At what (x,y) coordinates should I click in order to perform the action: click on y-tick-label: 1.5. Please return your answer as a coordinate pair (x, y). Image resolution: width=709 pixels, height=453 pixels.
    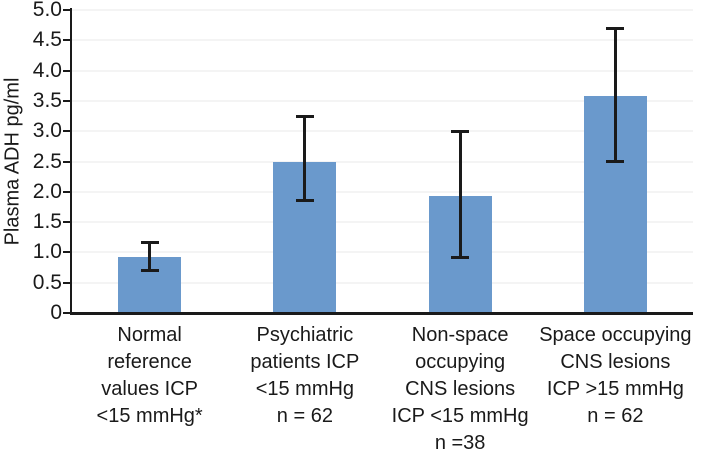
    Looking at the image, I should click on (47, 222).